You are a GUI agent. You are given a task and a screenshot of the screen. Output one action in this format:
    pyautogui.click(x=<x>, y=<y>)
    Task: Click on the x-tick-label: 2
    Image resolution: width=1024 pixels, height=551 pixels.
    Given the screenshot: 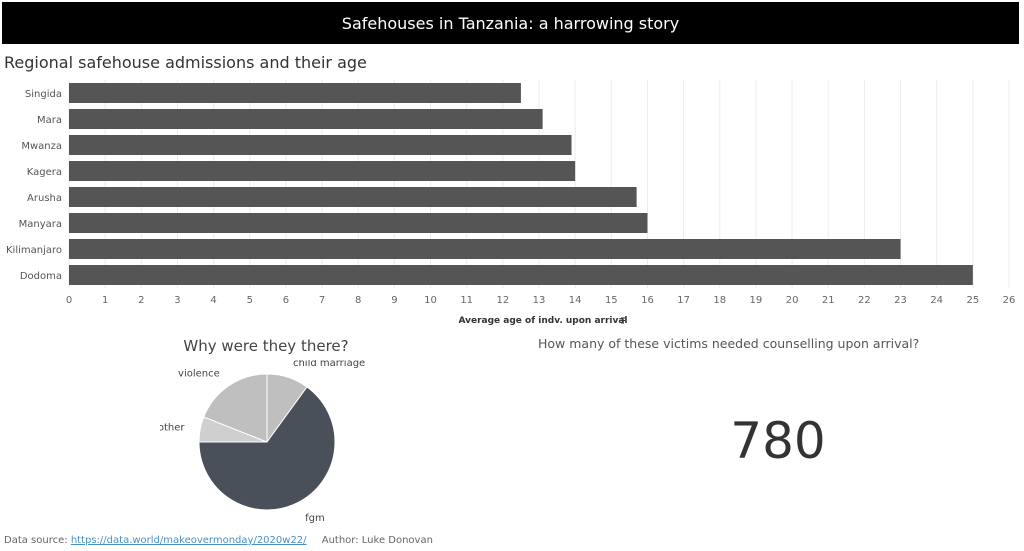 What is the action you would take?
    pyautogui.click(x=141, y=300)
    